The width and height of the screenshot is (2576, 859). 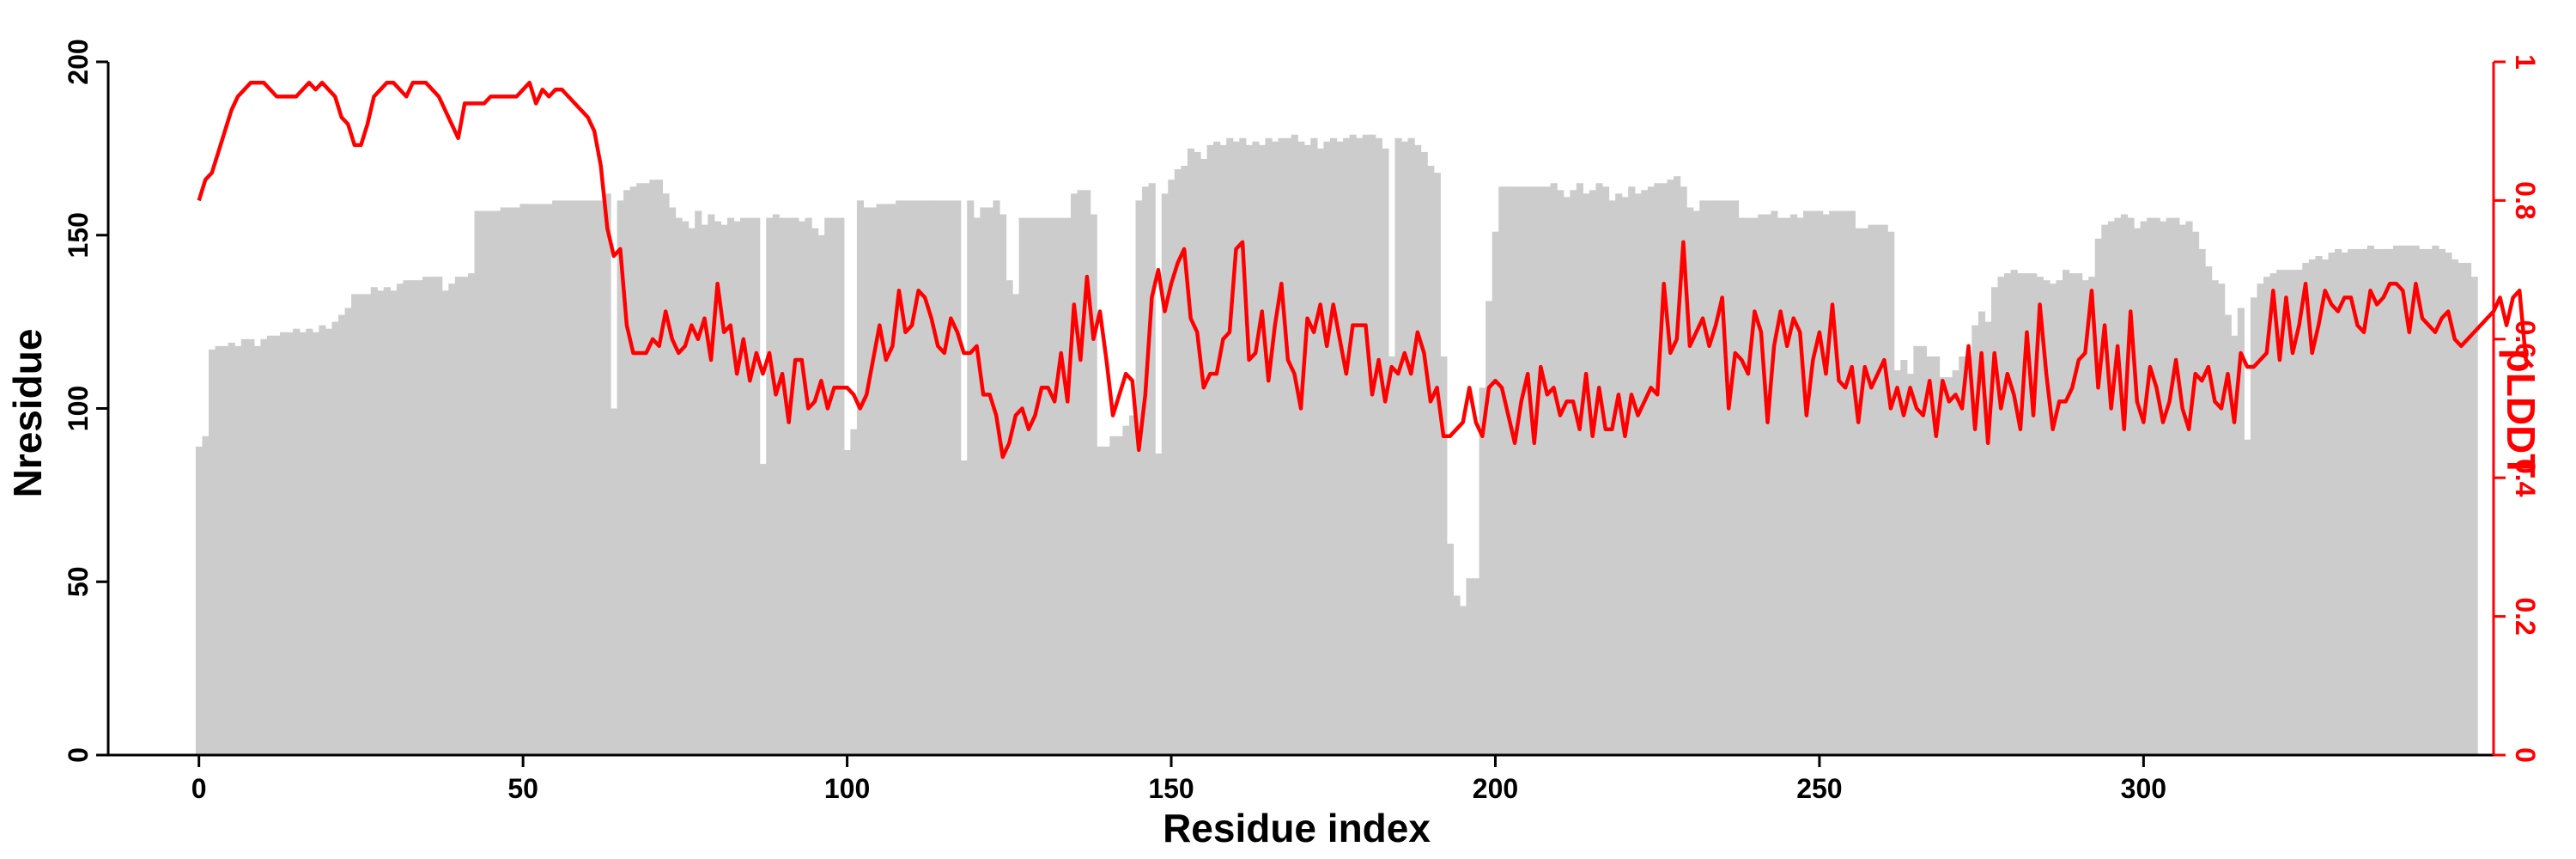 I want to click on y-tick-label-left: 100, so click(x=78, y=408).